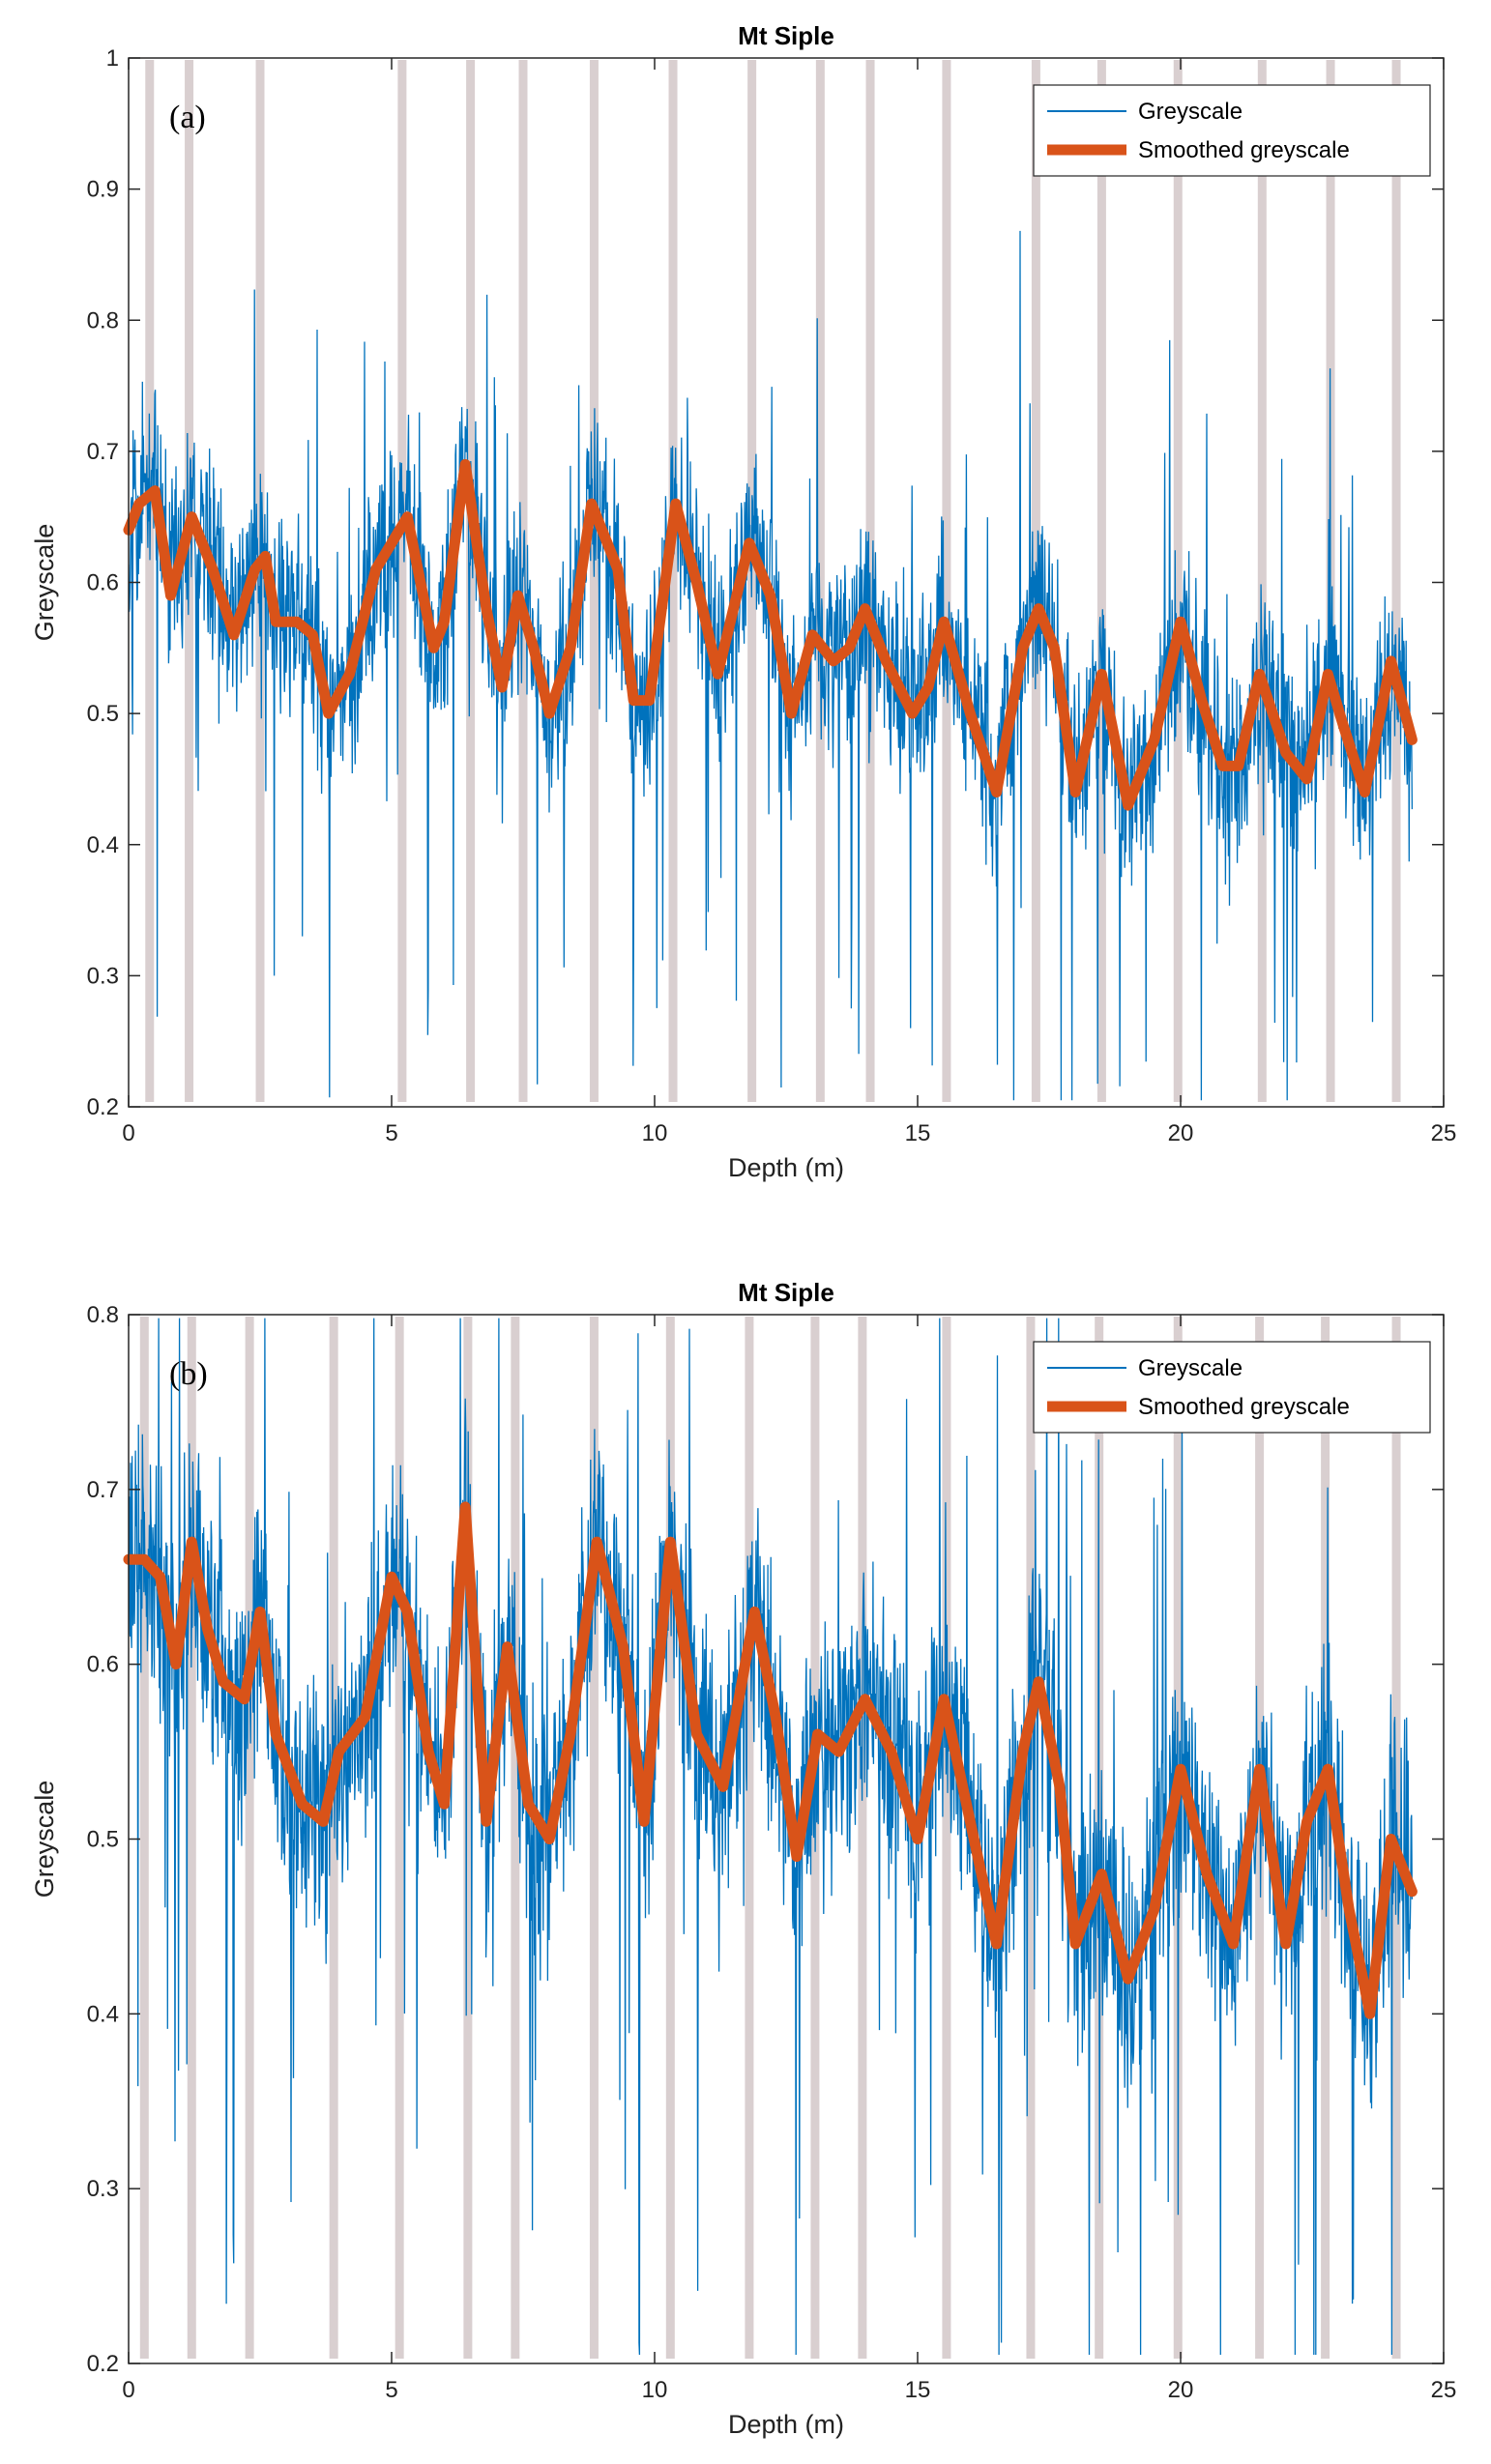 This screenshot has height=2464, width=1491. What do you see at coordinates (187, 118) in the screenshot?
I see `panel-label: (a)` at bounding box center [187, 118].